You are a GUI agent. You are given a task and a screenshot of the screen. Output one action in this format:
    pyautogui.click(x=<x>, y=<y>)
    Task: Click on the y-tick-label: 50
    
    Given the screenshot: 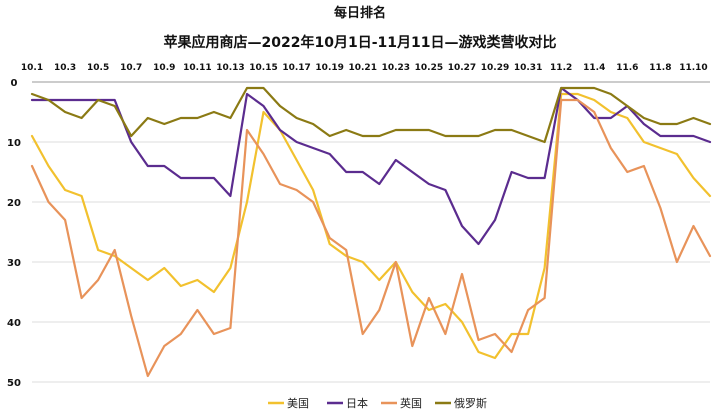 What is the action you would take?
    pyautogui.click(x=14, y=383)
    